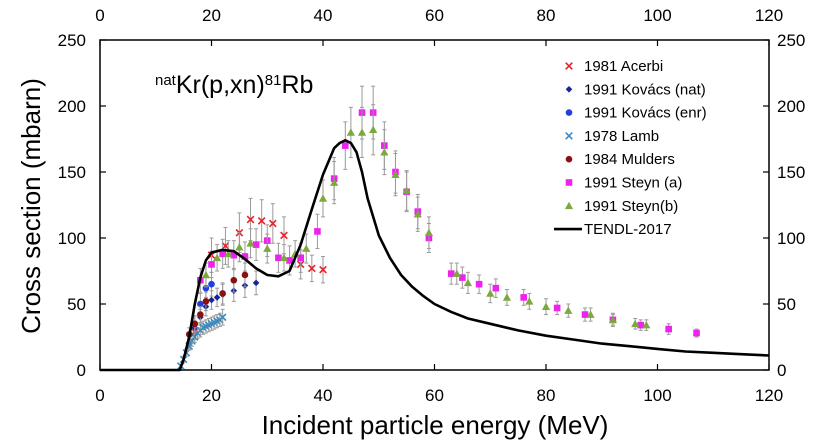 Image resolution: width=831 pixels, height=443 pixels. I want to click on y-tick-label-left: 100, so click(72, 238).